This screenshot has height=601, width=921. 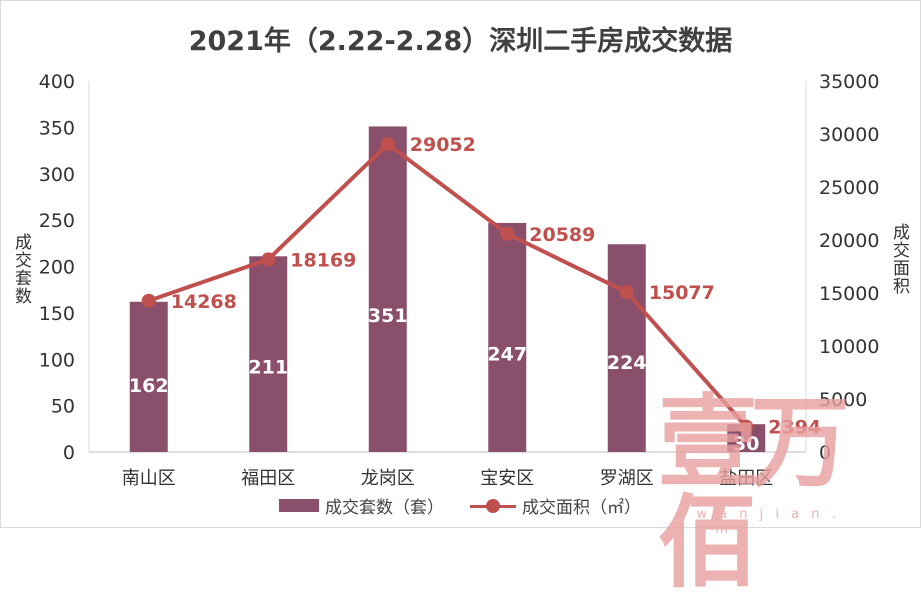 I want to click on bar-value-label: 224, so click(x=627, y=363).